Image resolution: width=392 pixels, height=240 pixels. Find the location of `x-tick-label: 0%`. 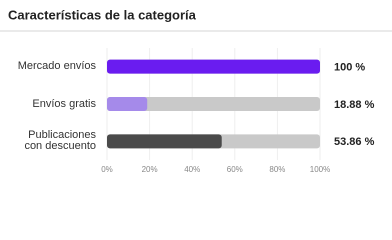

x-tick-label: 0% is located at coordinates (107, 169).